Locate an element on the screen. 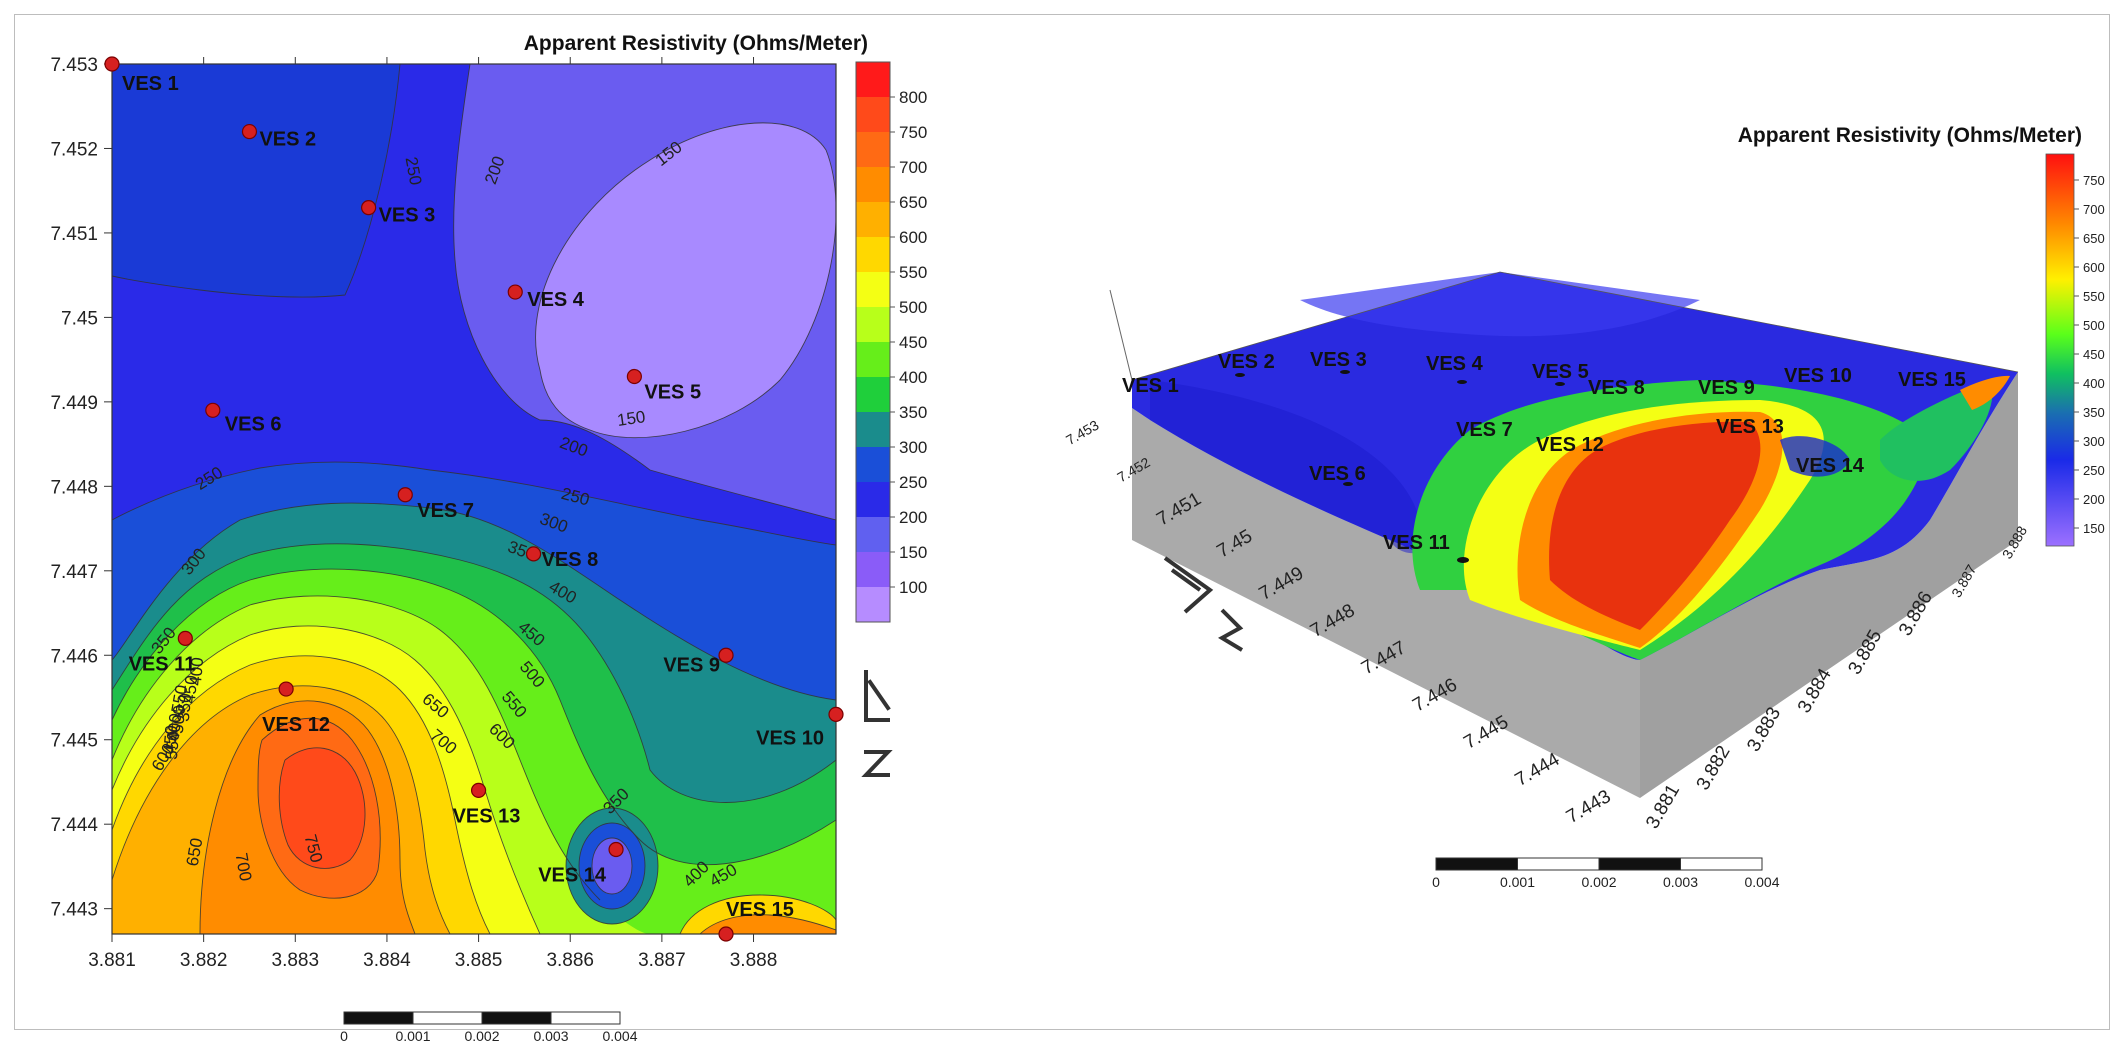 The image size is (2128, 1043). colorbar-label: 650 is located at coordinates (913, 202).